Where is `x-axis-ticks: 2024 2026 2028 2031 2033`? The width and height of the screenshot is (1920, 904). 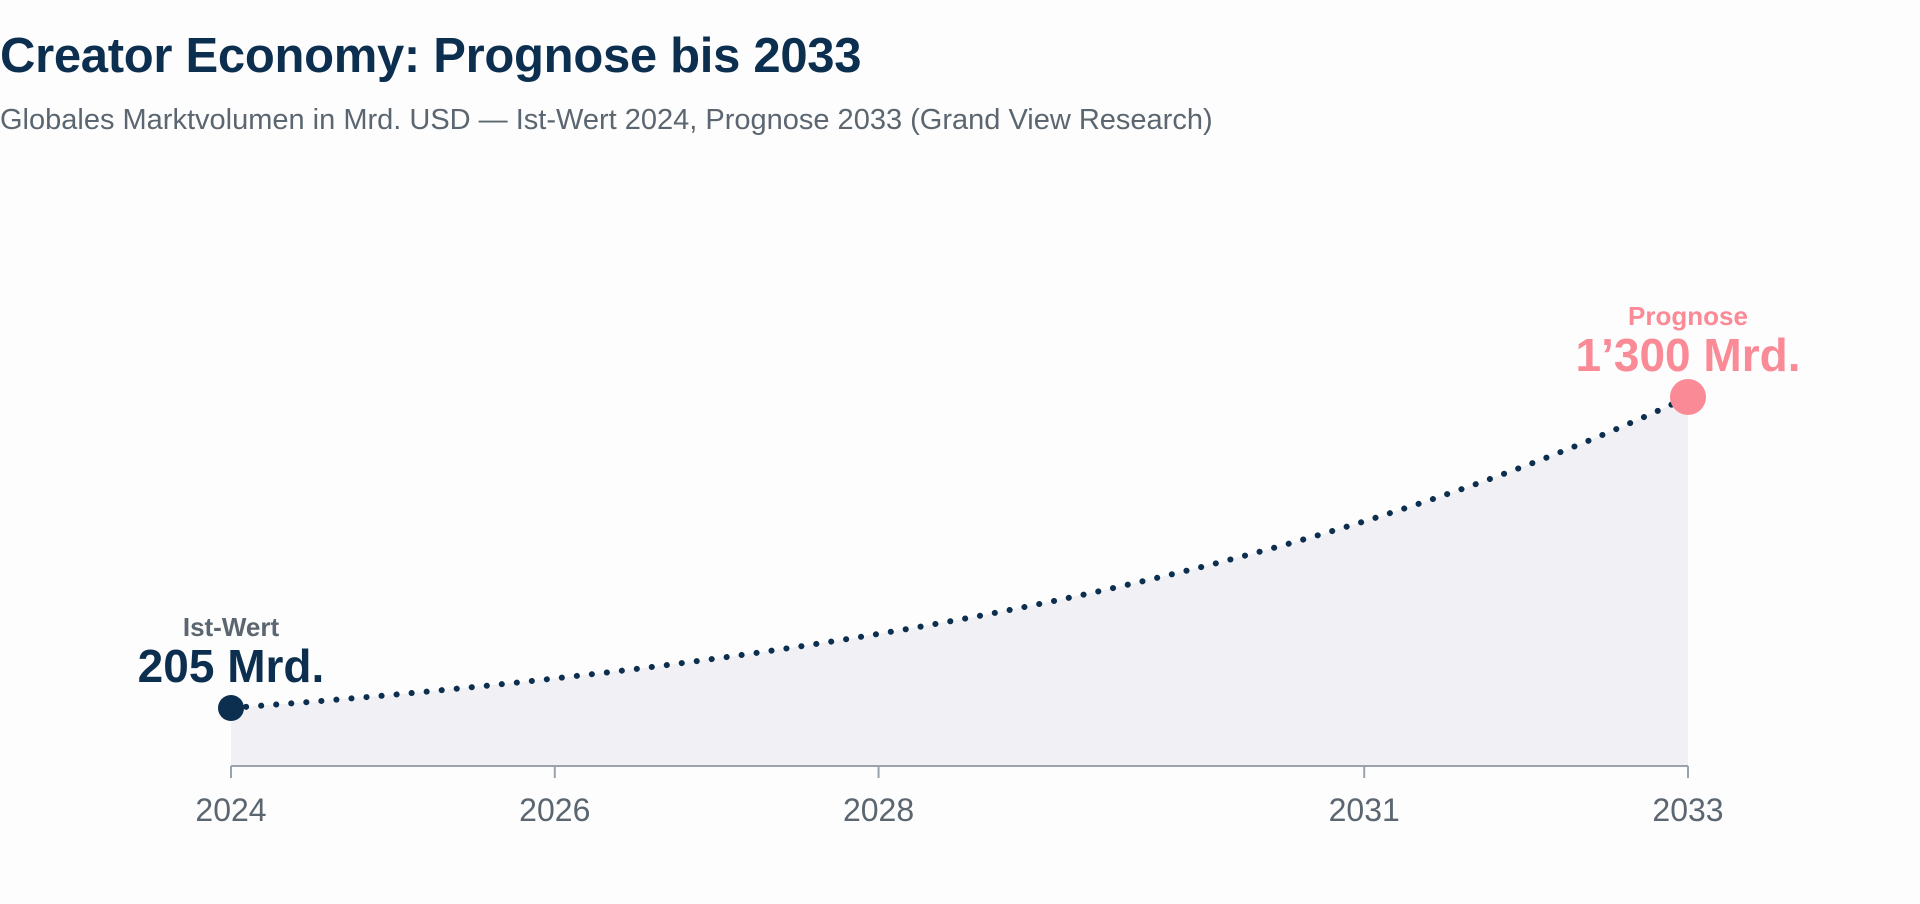
x-axis-ticks: 2024 2026 2028 2031 2033 is located at coordinates (959, 797).